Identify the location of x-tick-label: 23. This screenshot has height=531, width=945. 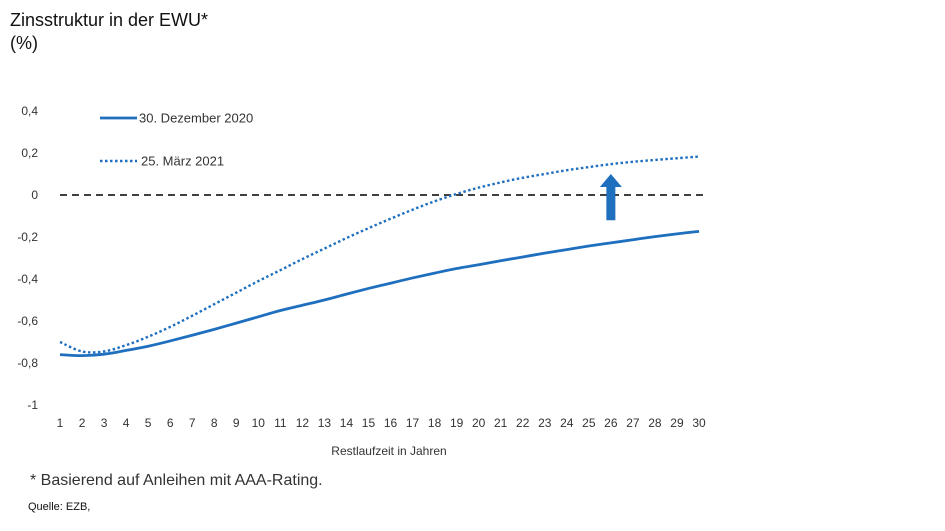
(545, 423).